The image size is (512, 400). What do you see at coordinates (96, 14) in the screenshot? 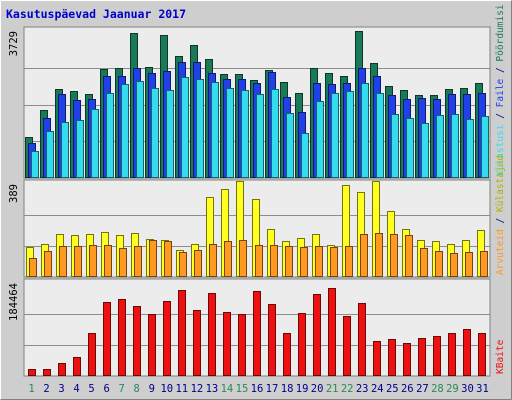
I see `chart-title: Kasutuspäevad Jaanuar 2017` at bounding box center [96, 14].